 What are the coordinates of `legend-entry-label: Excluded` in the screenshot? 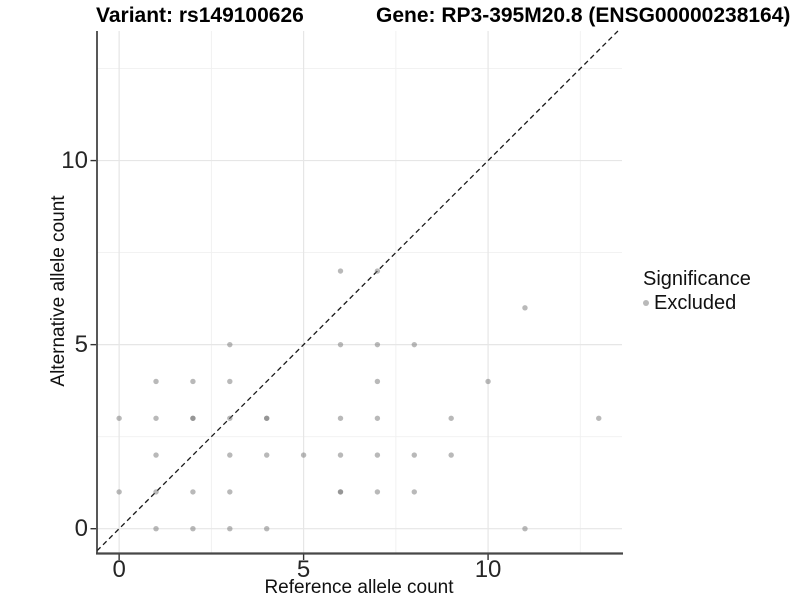 It's located at (695, 303).